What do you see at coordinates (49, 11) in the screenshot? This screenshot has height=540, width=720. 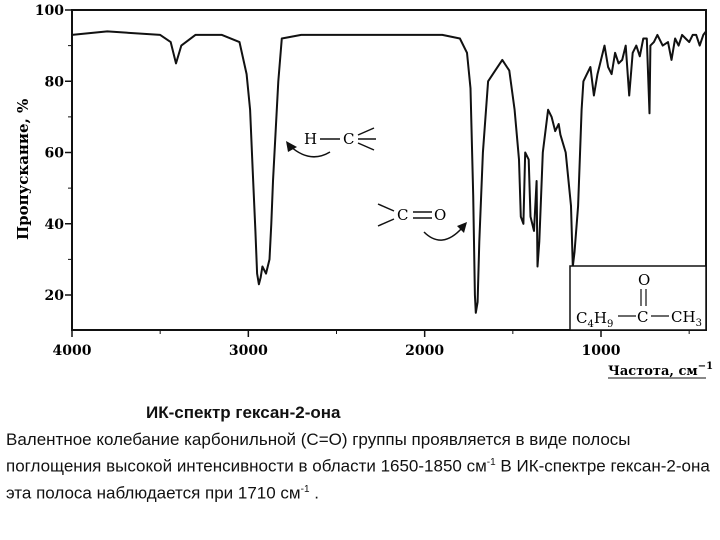 I see `y-tick-label: 100` at bounding box center [49, 11].